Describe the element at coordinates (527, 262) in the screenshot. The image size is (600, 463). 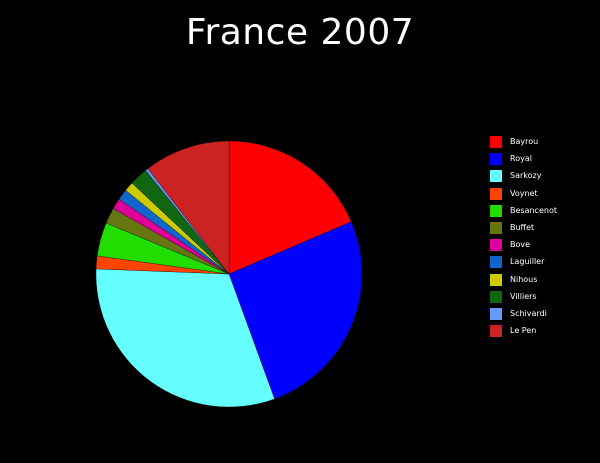
I see `legend-label: Laguiller` at that location.